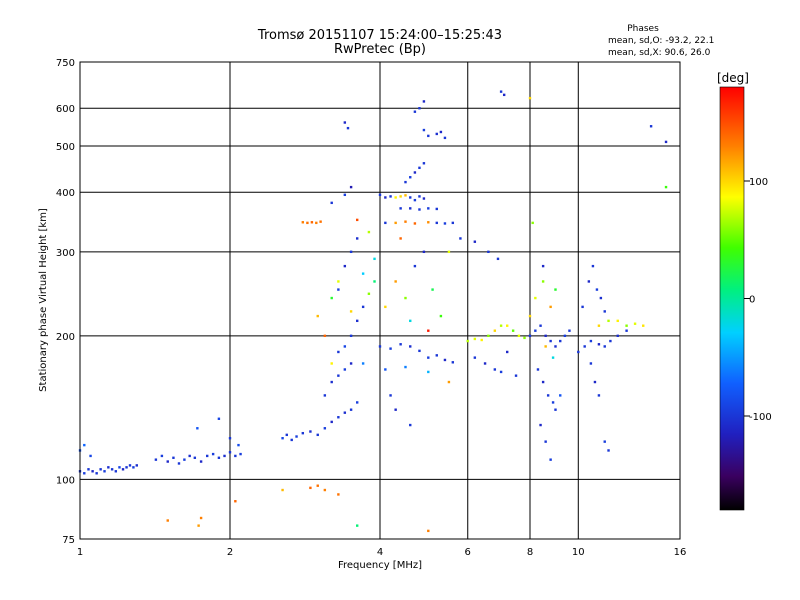  Describe the element at coordinates (752, 300) in the screenshot. I see `colorbar-tick-label: 0` at that location.